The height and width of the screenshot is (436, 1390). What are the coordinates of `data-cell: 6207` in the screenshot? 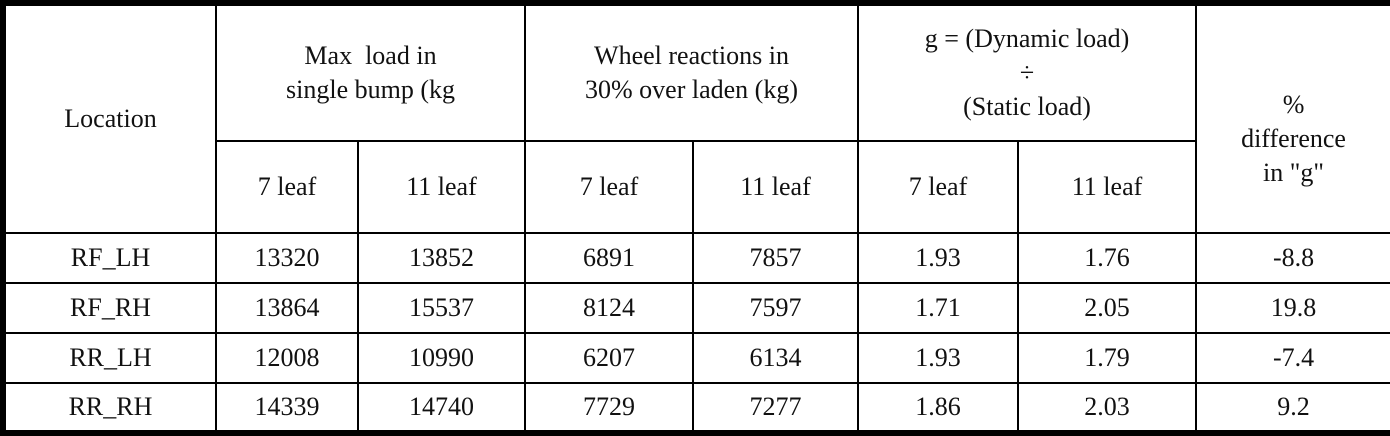 It's located at (609, 358).